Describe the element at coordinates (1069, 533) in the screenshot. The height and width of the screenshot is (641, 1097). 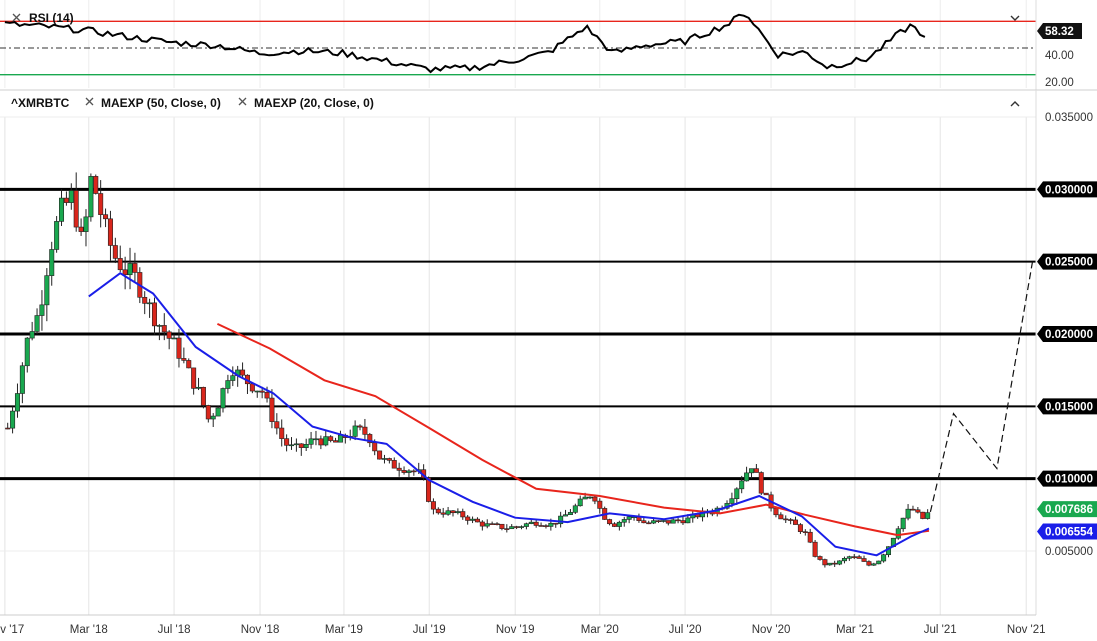
I see `price-badge-text: 0.006554` at that location.